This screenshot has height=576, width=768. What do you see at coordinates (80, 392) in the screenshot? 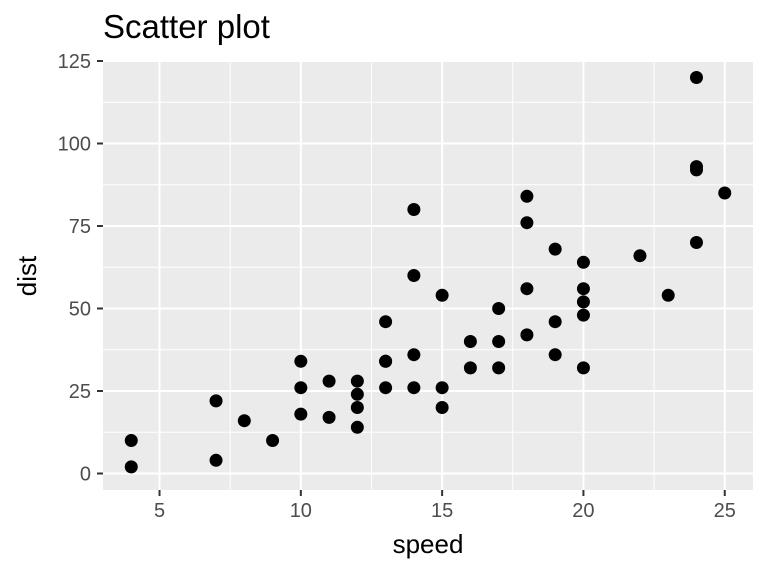
I see `y-tick-label: 25` at bounding box center [80, 392].